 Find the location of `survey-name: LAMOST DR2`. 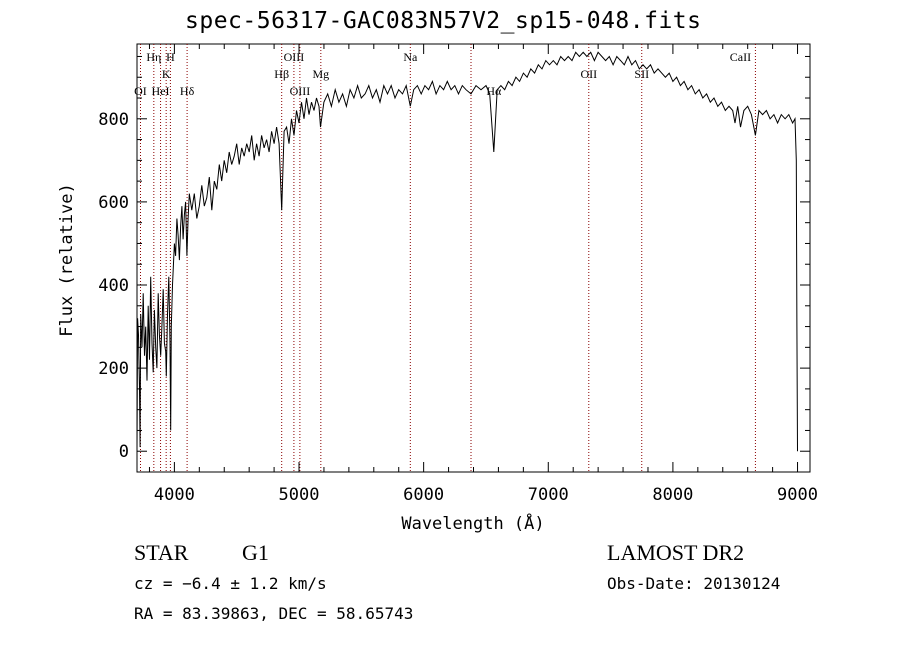

survey-name: LAMOST DR2 is located at coordinates (676, 552).